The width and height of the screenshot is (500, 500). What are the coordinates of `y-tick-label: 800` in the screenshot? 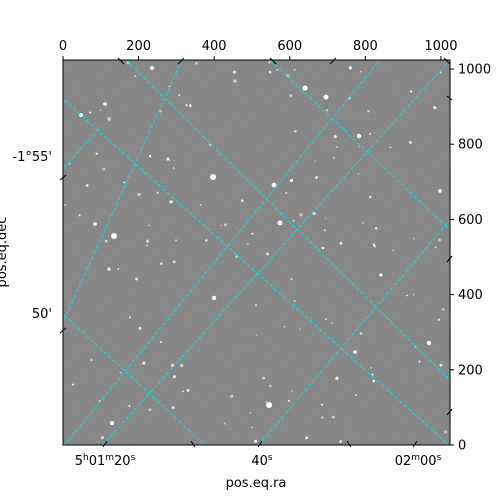 It's located at (470, 145).